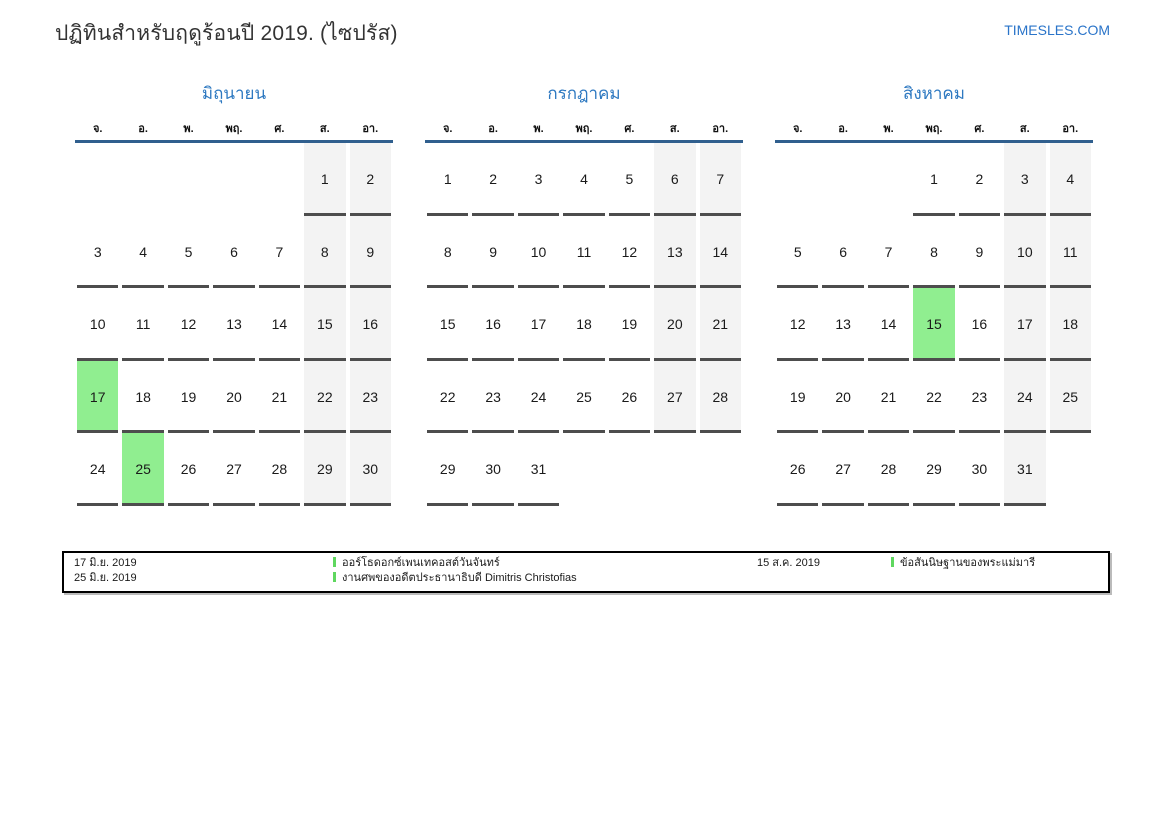  Describe the element at coordinates (234, 251) in the screenshot. I see `week-row: 3 4 5 6 7 8 9` at that location.